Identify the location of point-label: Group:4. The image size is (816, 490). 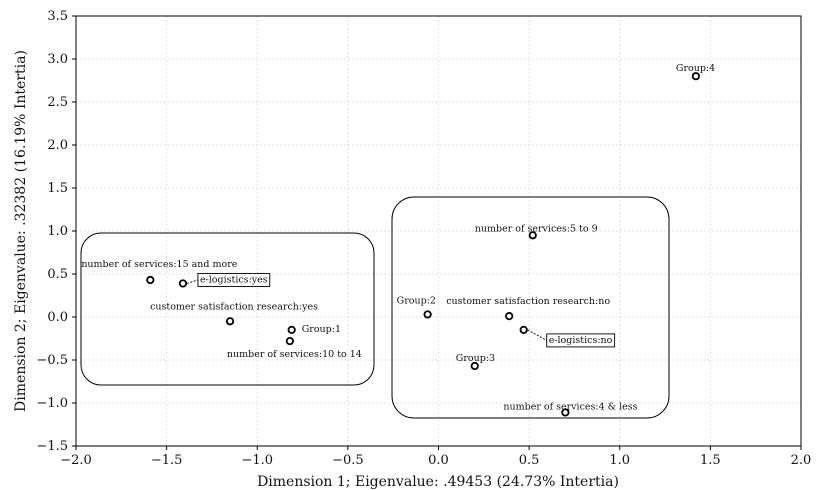
(695, 68).